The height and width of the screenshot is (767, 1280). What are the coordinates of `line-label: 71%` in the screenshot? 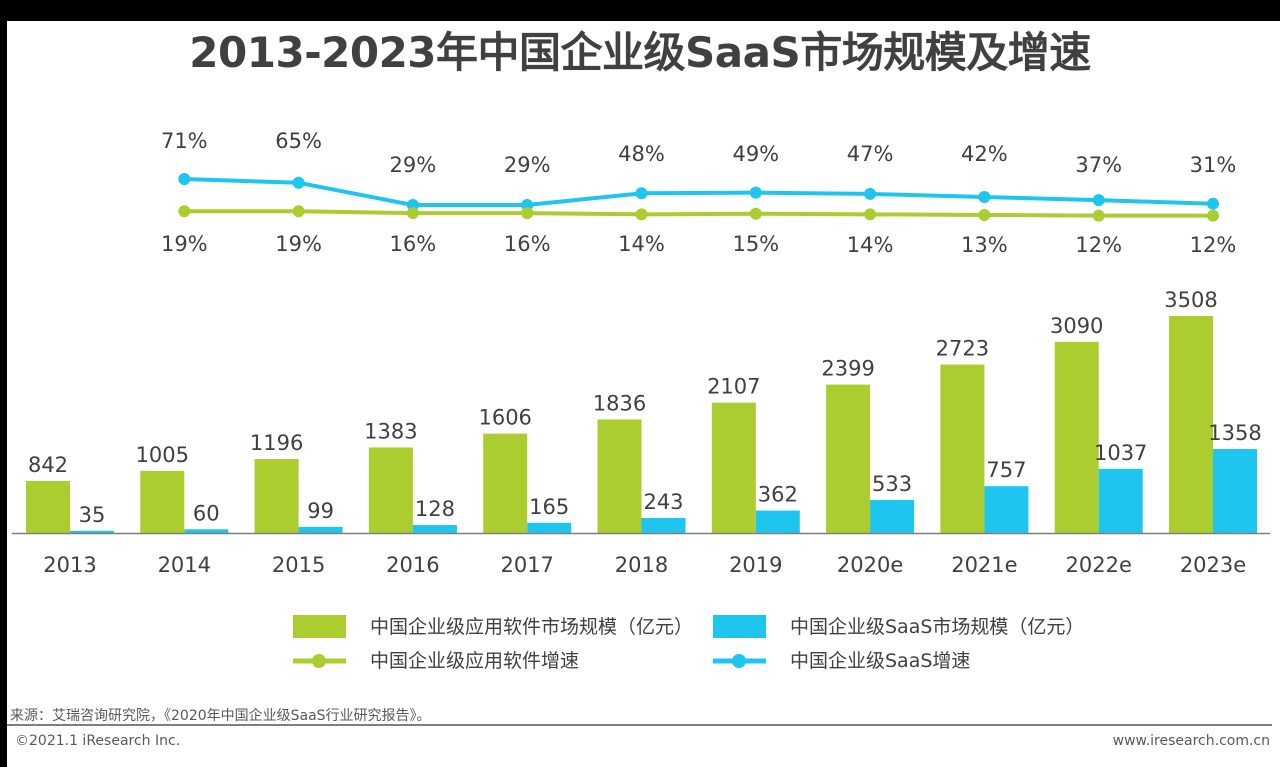 It's located at (184, 141).